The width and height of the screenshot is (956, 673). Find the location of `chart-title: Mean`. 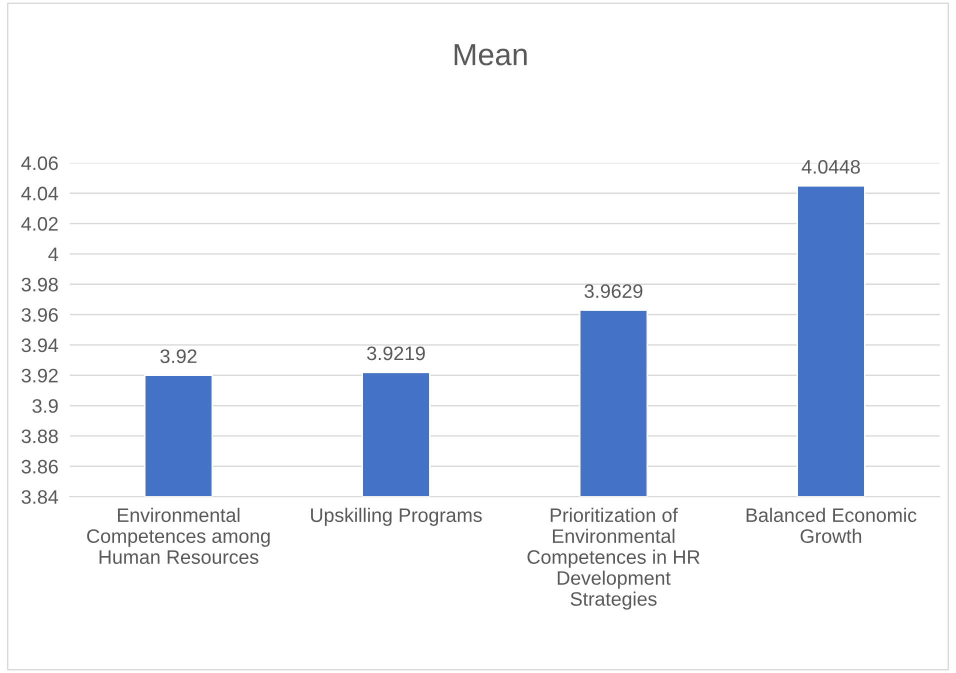

chart-title: Mean is located at coordinates (490, 55).